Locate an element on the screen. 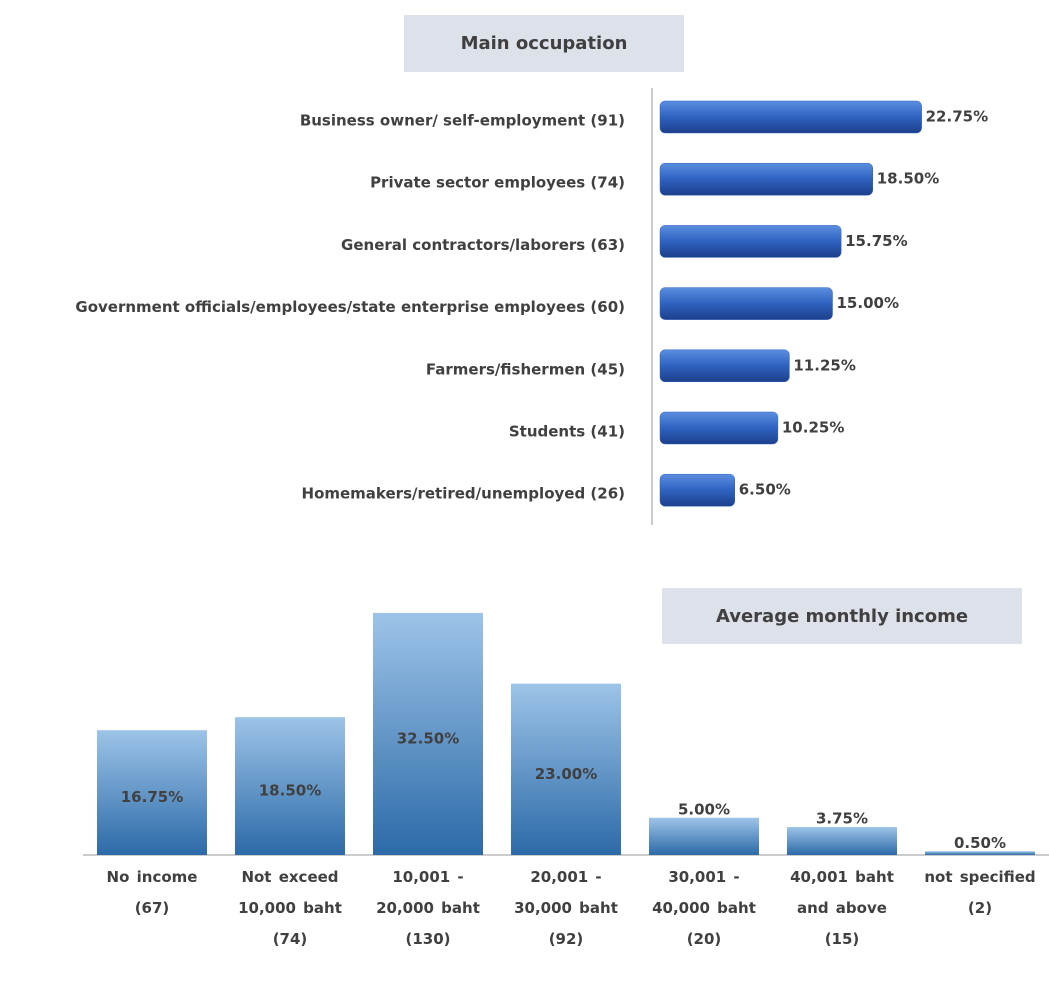 This screenshot has width=1049, height=1005. chart-title: Main occupation is located at coordinates (544, 43).